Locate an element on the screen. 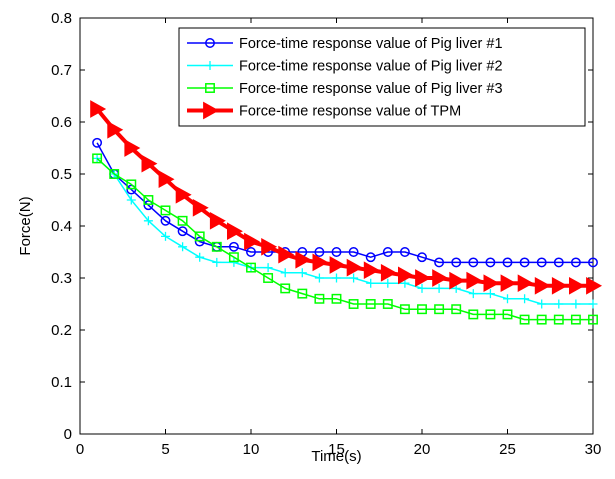 This screenshot has width=615, height=479. y-tick-label: 0.4 is located at coordinates (61, 226).